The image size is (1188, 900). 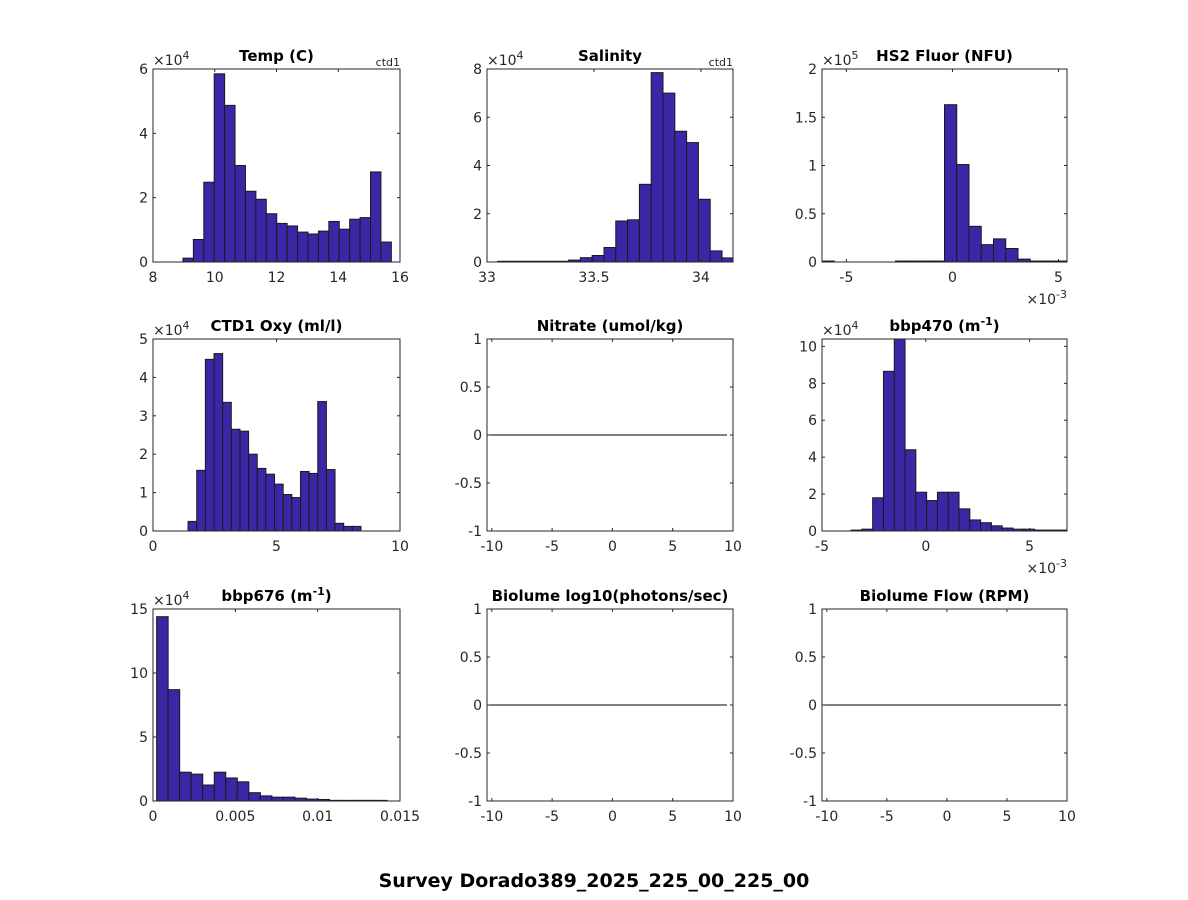 What do you see at coordinates (733, 817) in the screenshot?
I see `x-tick-label: 10` at bounding box center [733, 817].